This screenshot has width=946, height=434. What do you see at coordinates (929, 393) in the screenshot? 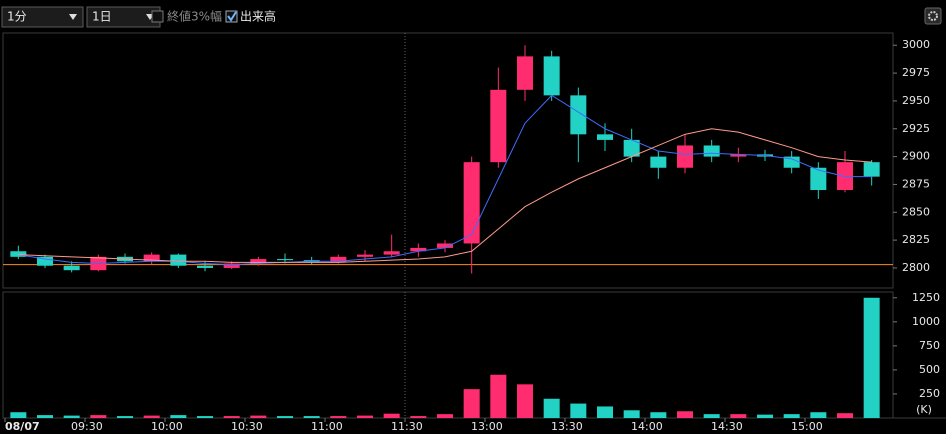
I see `y-tick-label: 250` at bounding box center [929, 393].